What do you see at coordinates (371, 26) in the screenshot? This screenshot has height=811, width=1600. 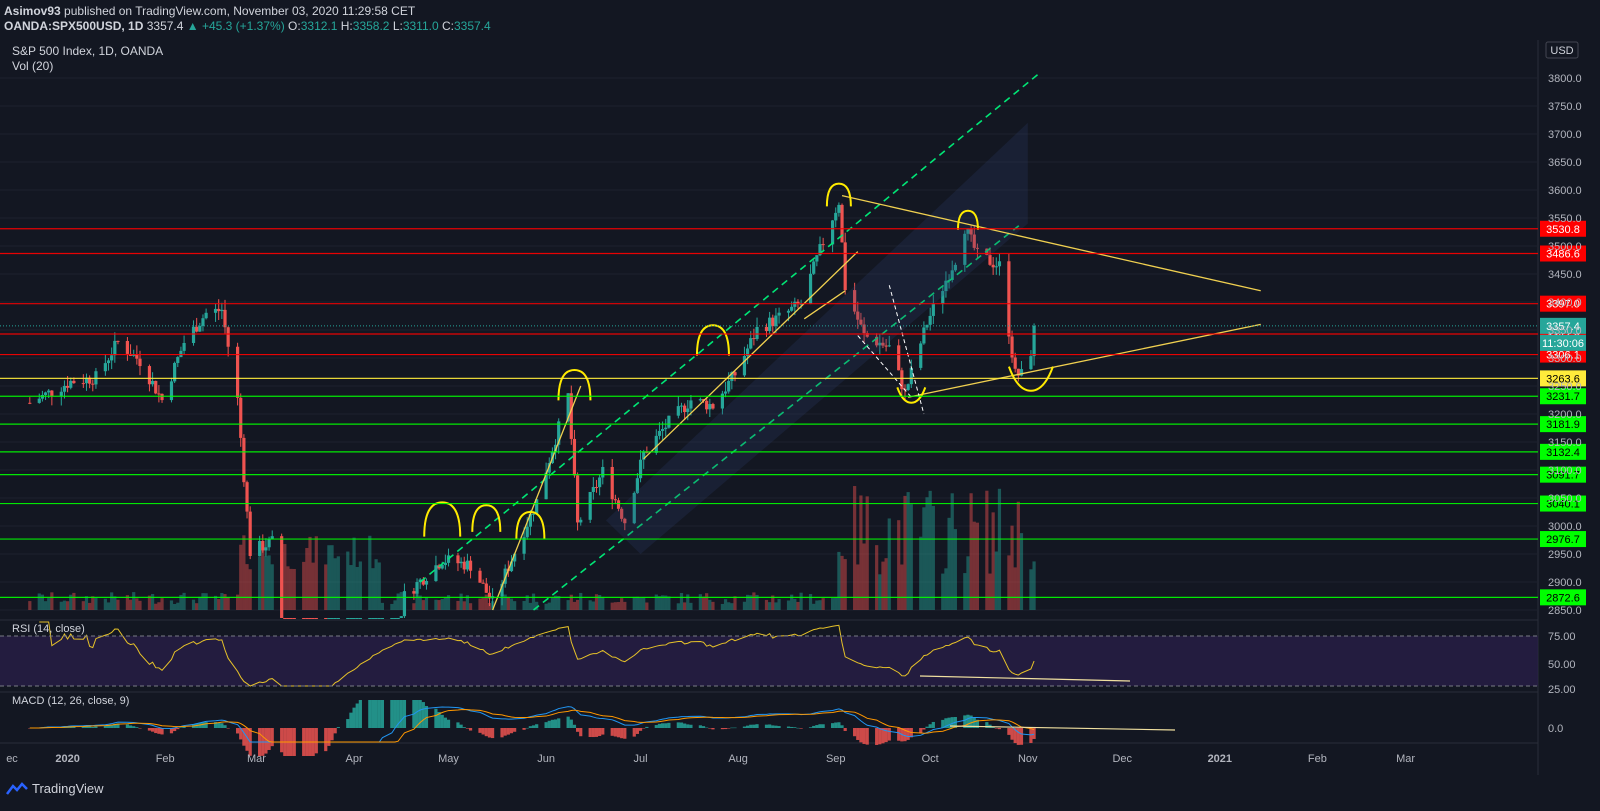 I see `high-value: 3358.2` at bounding box center [371, 26].